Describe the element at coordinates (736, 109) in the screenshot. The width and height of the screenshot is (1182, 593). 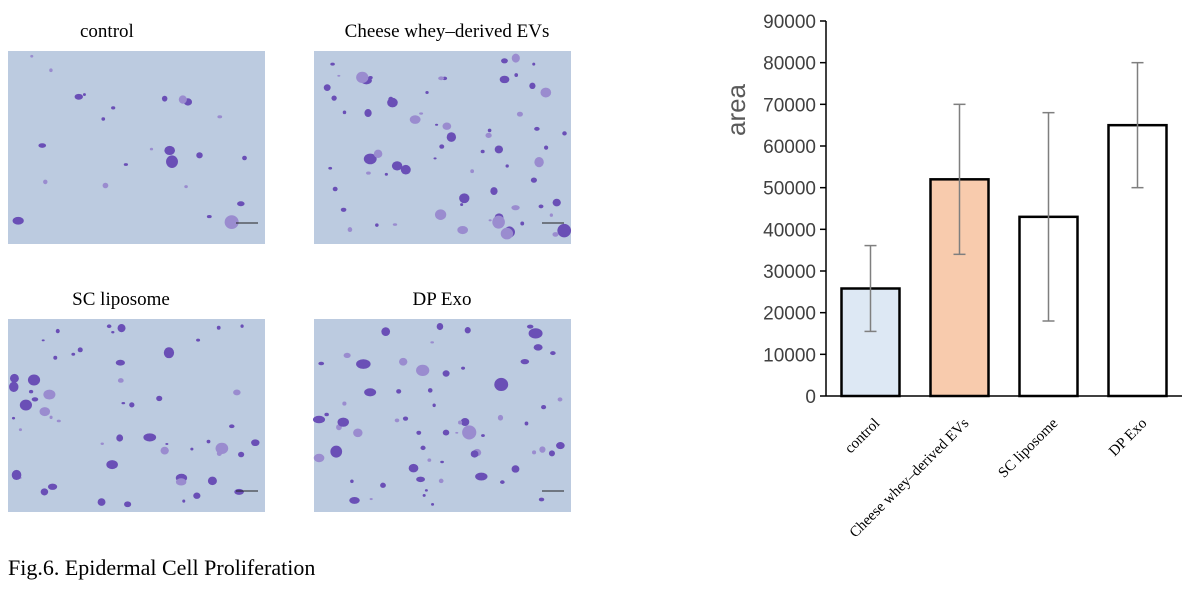
I see `y-axis-title: area` at that location.